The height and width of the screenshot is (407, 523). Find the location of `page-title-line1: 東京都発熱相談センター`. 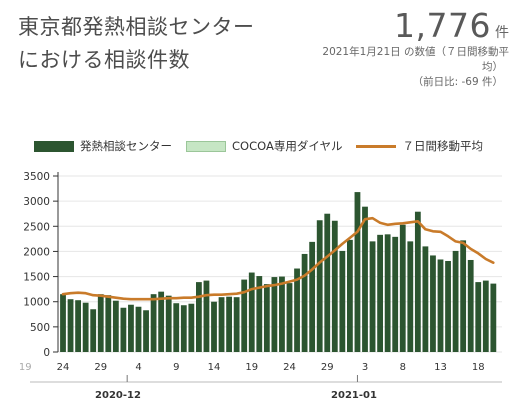

page-title-line1: 東京都発熱相談センター is located at coordinates (136, 27).